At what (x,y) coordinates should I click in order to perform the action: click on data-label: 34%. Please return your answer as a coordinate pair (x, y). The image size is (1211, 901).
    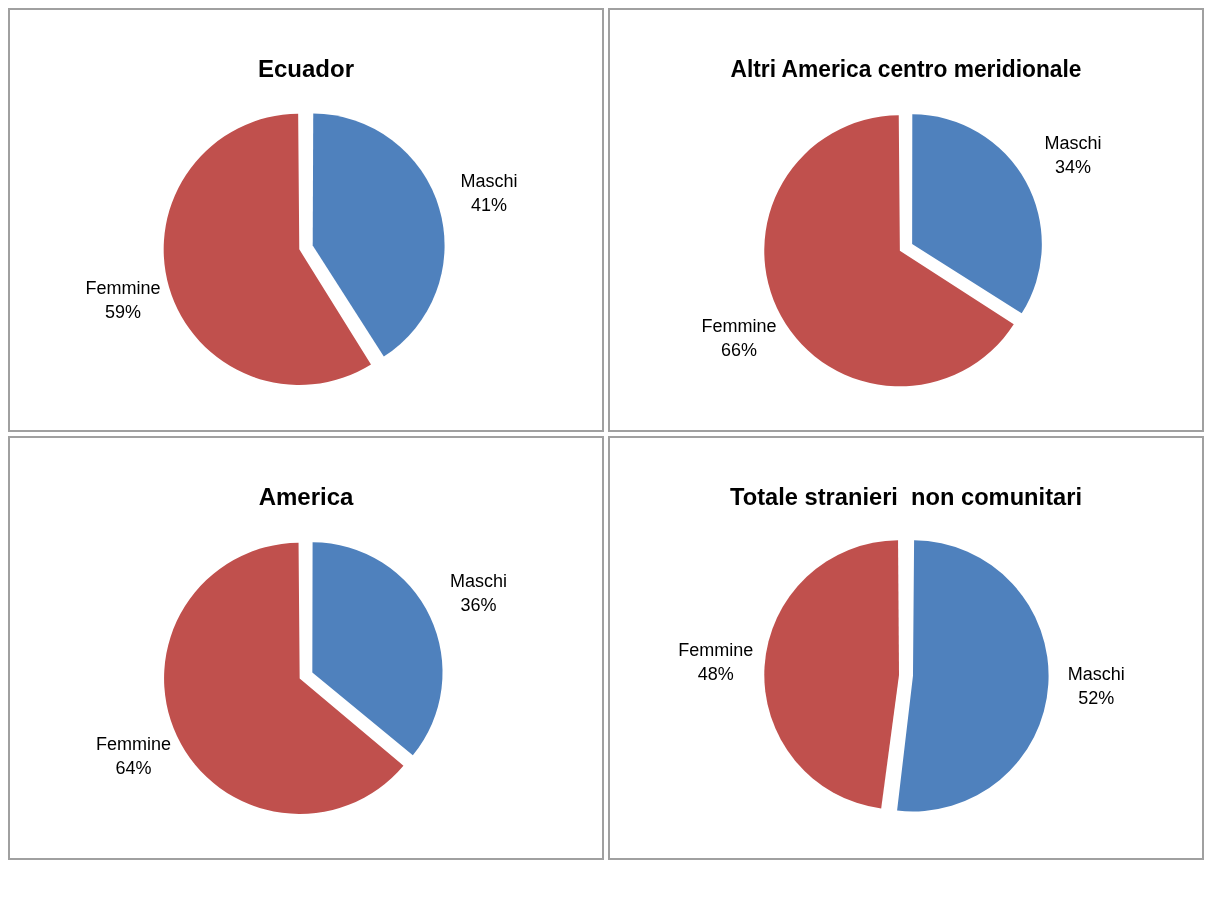
    Looking at the image, I should click on (1073, 166).